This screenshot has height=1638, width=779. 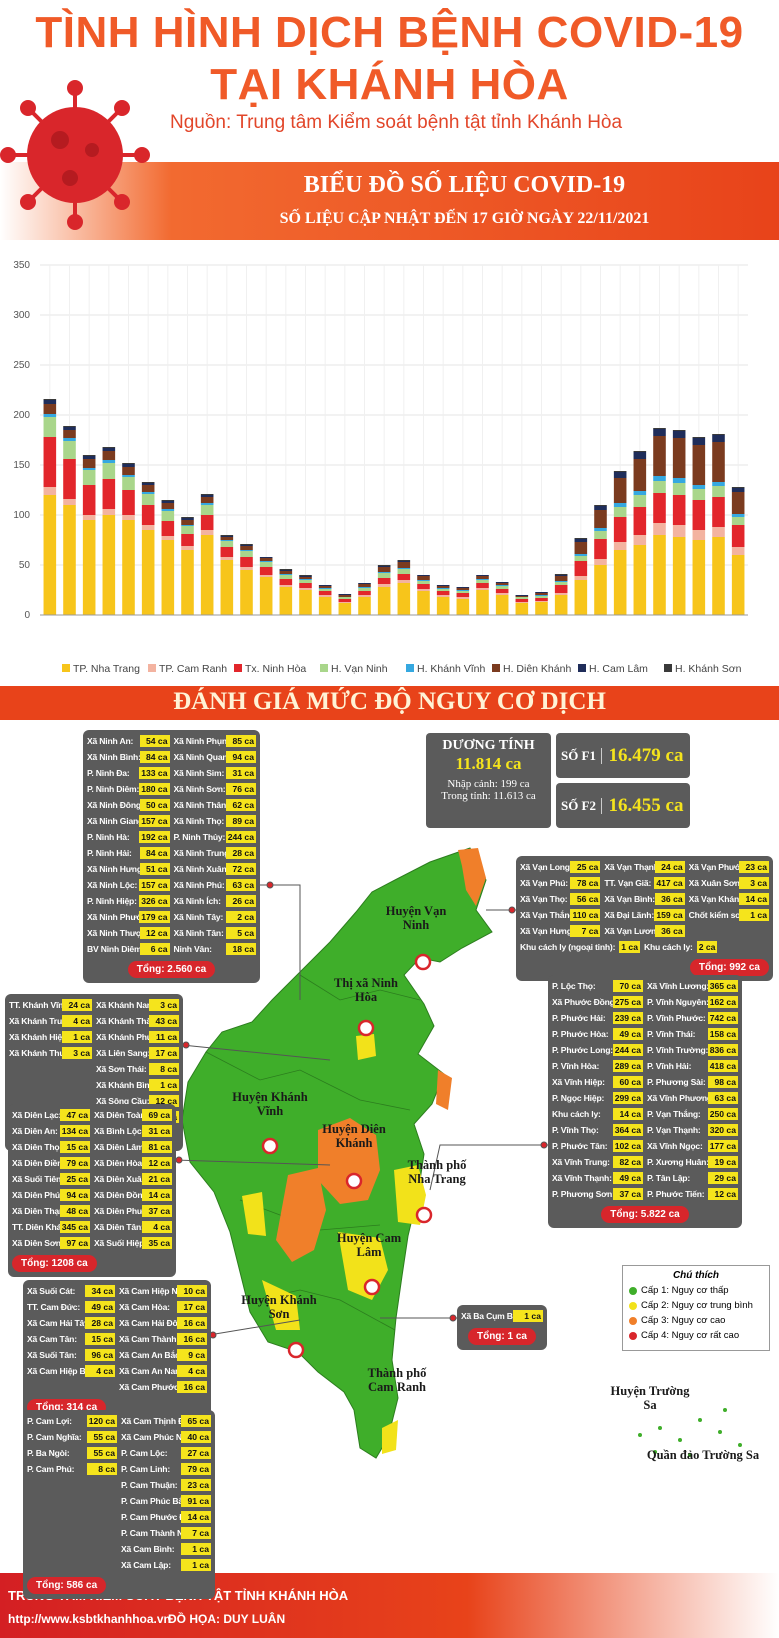 What do you see at coordinates (133, 1243) in the screenshot?
I see `panel-row: Xã Suối Hiệp: 35 ca` at bounding box center [133, 1243].